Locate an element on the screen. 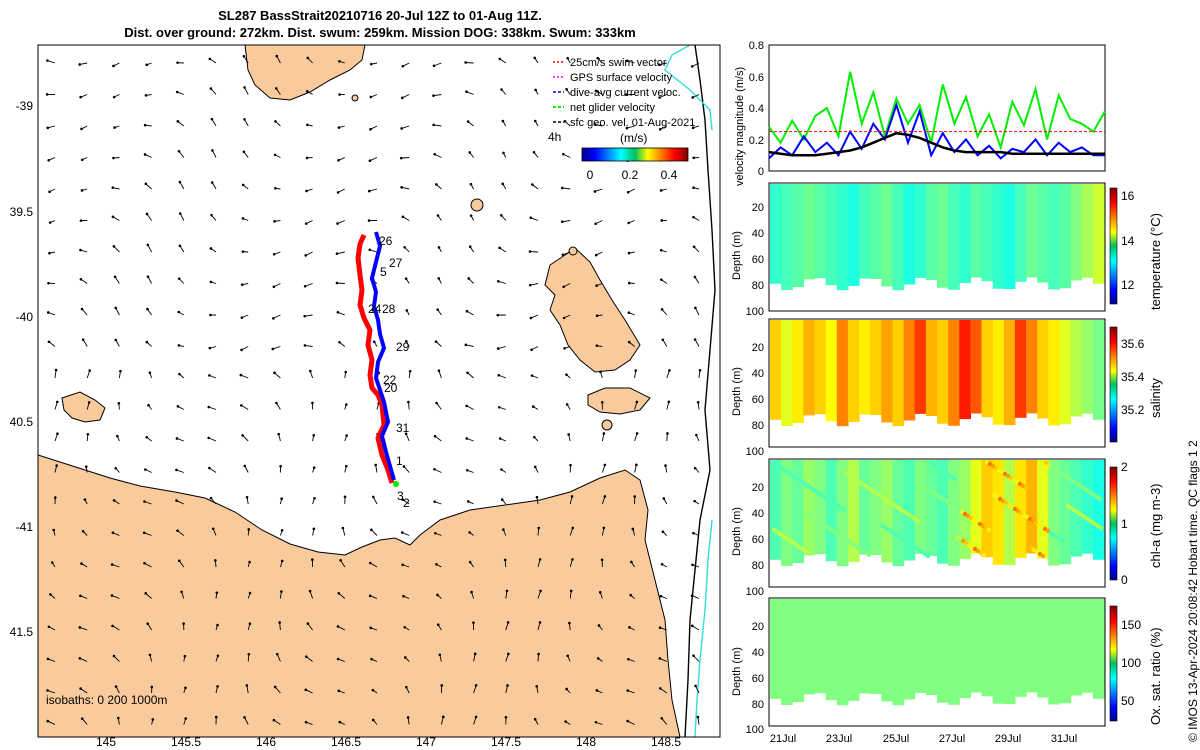 This screenshot has height=750, width=1200. velocity-lines is located at coordinates (937, 115).